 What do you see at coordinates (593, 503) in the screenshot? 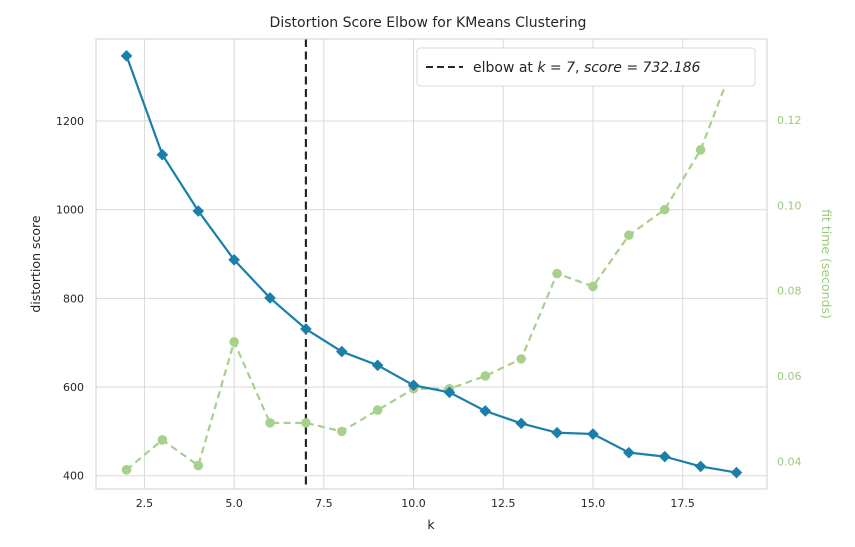
I see `x-tick-label: 15.0` at bounding box center [593, 503].